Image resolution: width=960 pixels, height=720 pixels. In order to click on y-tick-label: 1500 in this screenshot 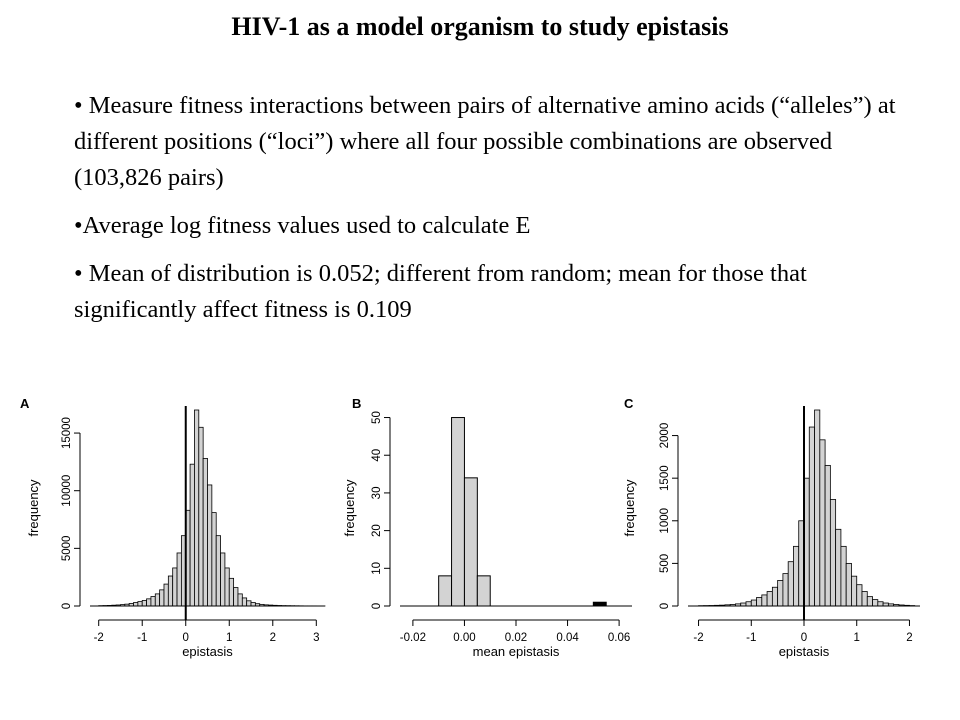, I will do `click(665, 478)`.